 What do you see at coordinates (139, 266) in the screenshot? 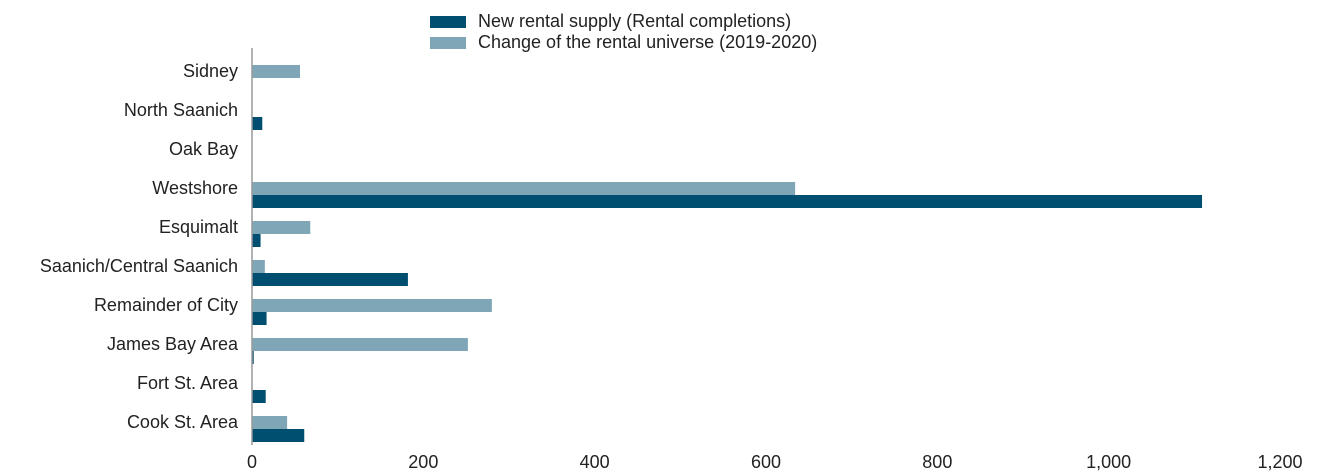
I see `y-tick-label: Saanich/Central Saanich` at bounding box center [139, 266].